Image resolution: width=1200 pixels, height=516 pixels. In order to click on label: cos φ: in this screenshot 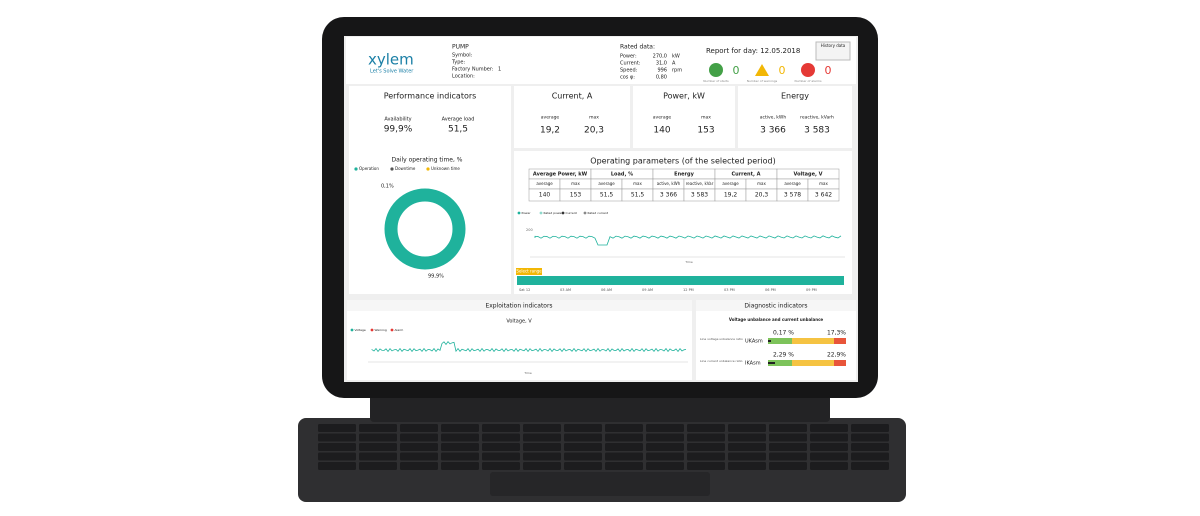, I will do `click(627, 78)`.